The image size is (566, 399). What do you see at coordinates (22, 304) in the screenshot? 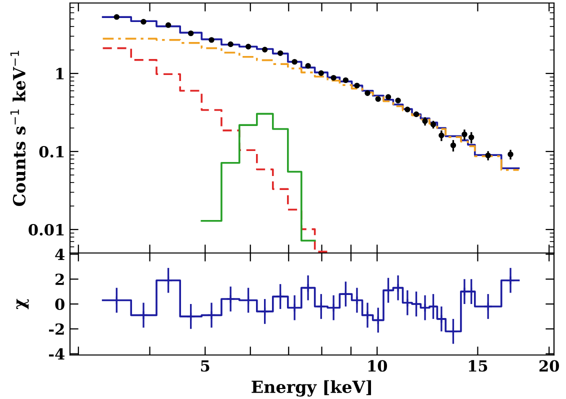
I see `y-axis-title: χ` at bounding box center [22, 304].